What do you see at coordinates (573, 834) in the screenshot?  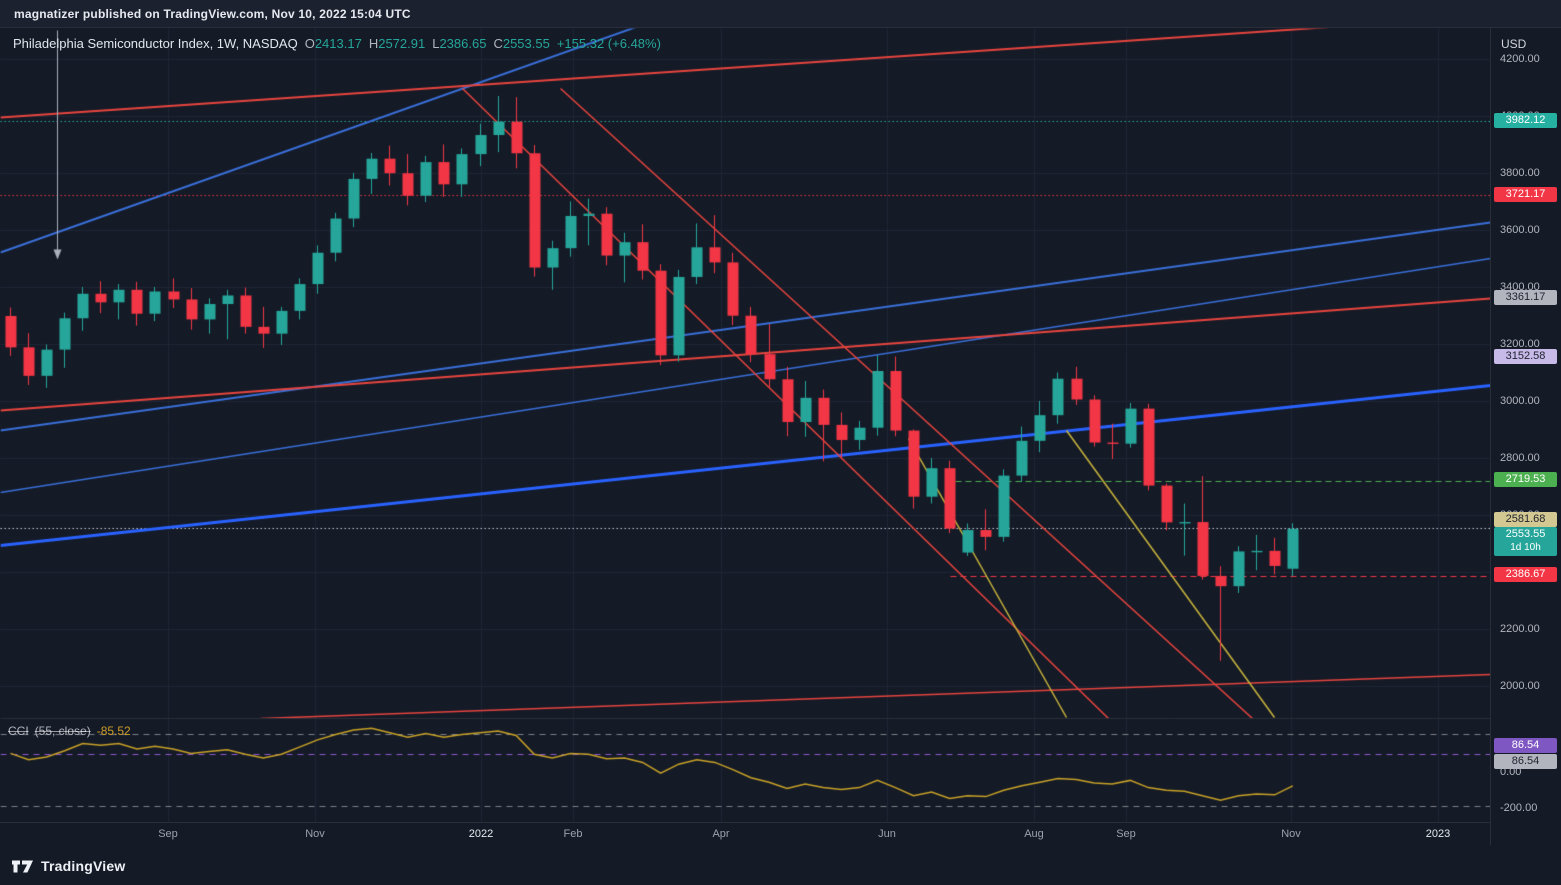 I see `time-axis-label: Feb` at bounding box center [573, 834].